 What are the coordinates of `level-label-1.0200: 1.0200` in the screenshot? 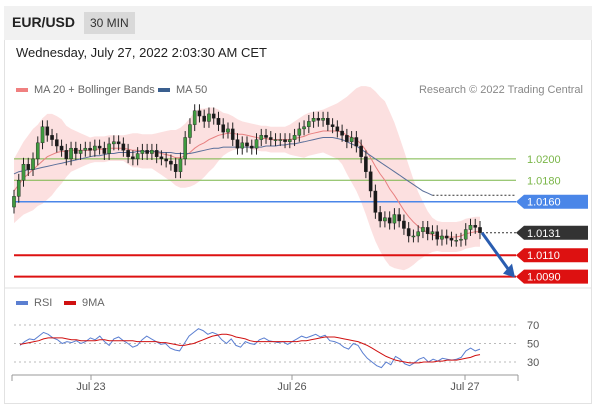 It's located at (544, 160).